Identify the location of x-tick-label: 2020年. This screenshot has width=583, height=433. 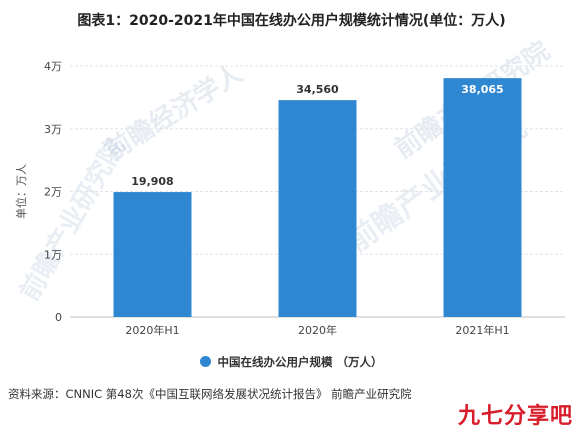
(317, 330).